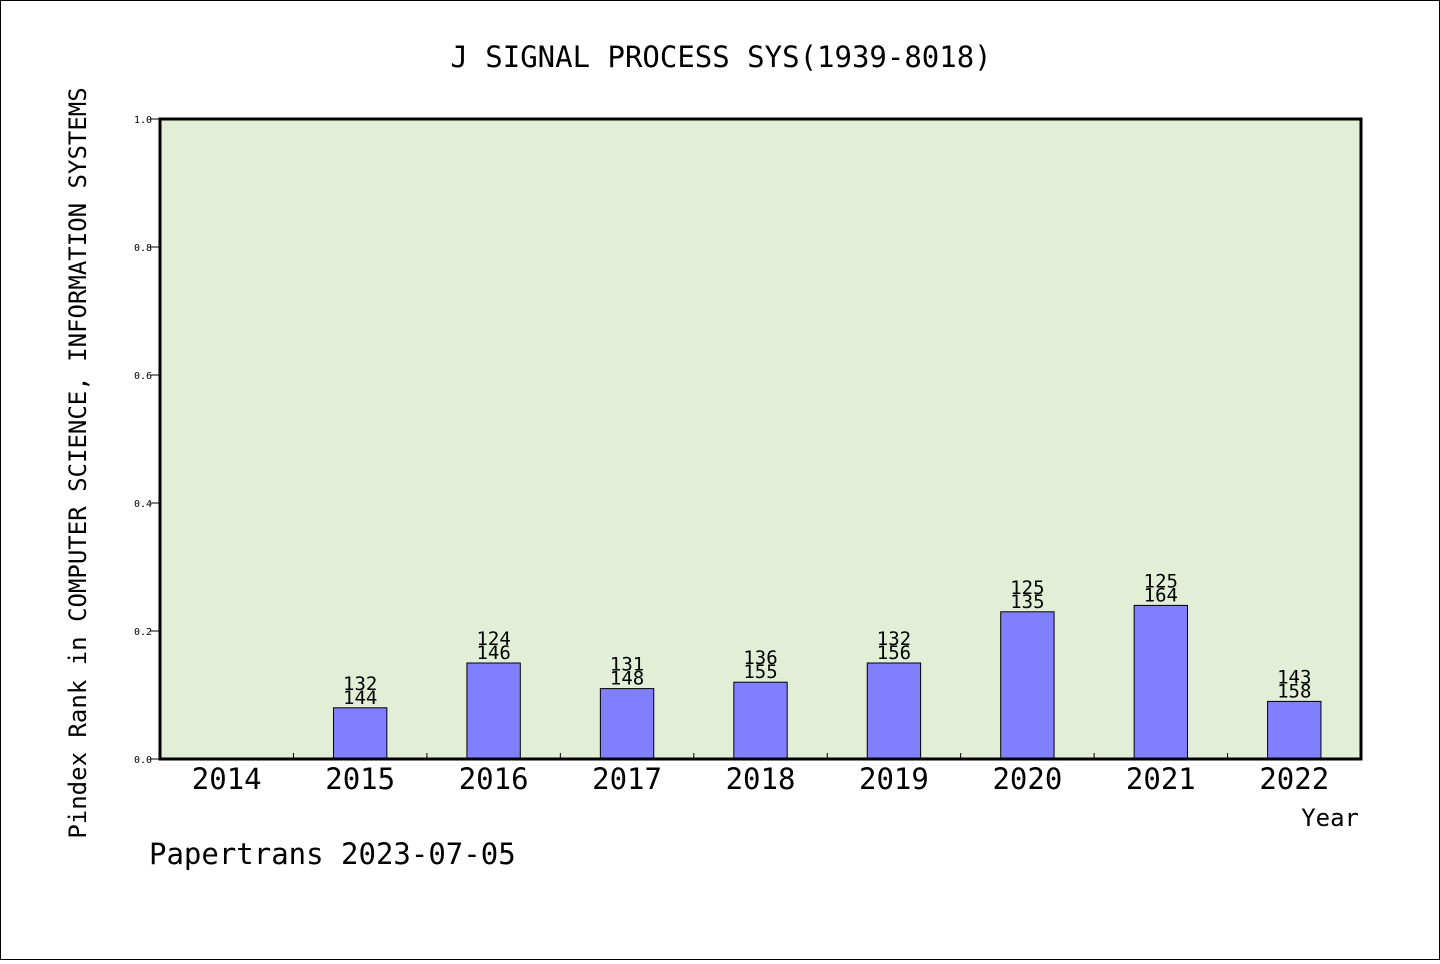  What do you see at coordinates (143, 248) in the screenshot?
I see `y-tick-label: 0.8` at bounding box center [143, 248].